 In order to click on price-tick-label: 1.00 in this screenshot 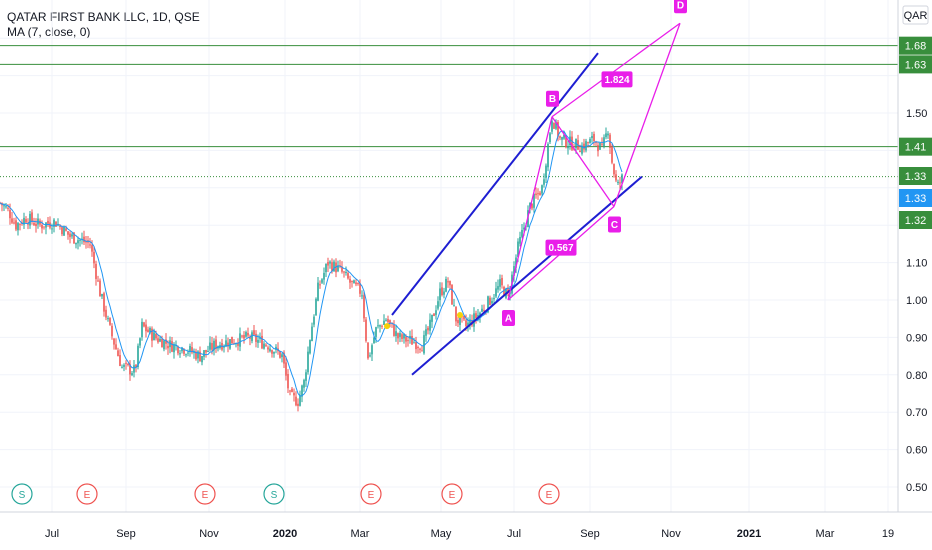, I will do `click(916, 301)`.